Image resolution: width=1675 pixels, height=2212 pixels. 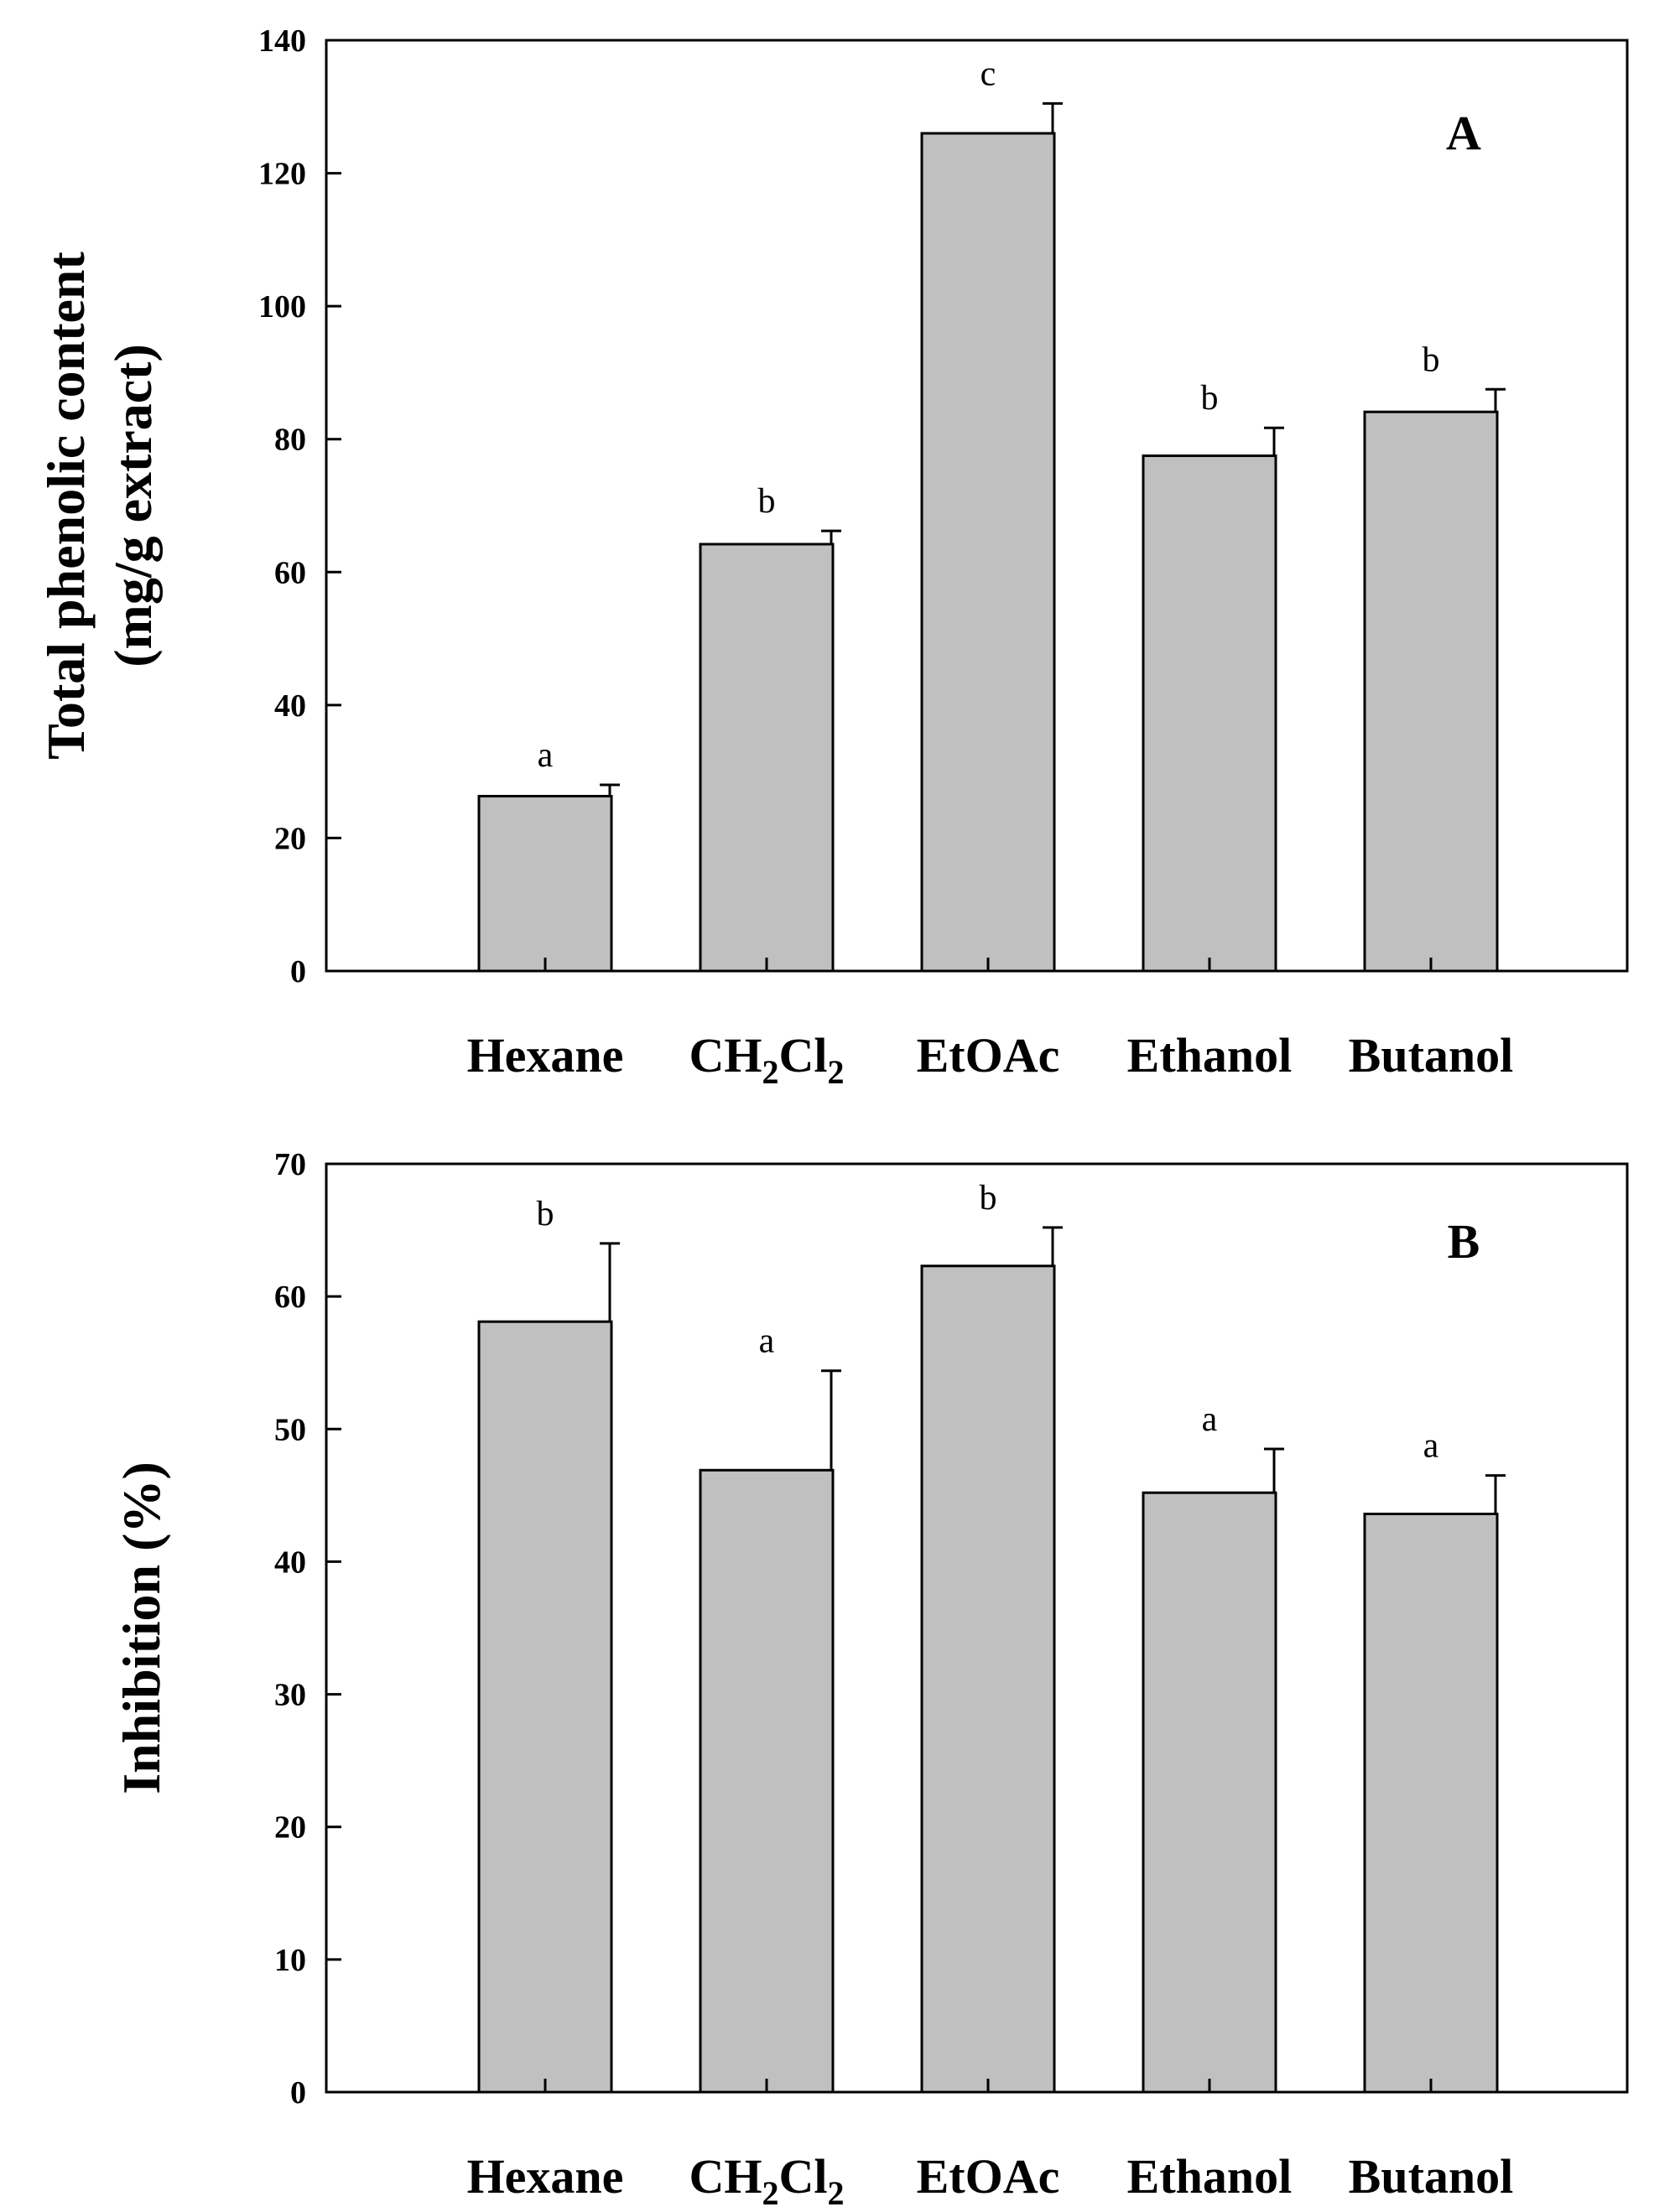 What do you see at coordinates (290, 441) in the screenshot?
I see `y-tick-label: 80` at bounding box center [290, 441].